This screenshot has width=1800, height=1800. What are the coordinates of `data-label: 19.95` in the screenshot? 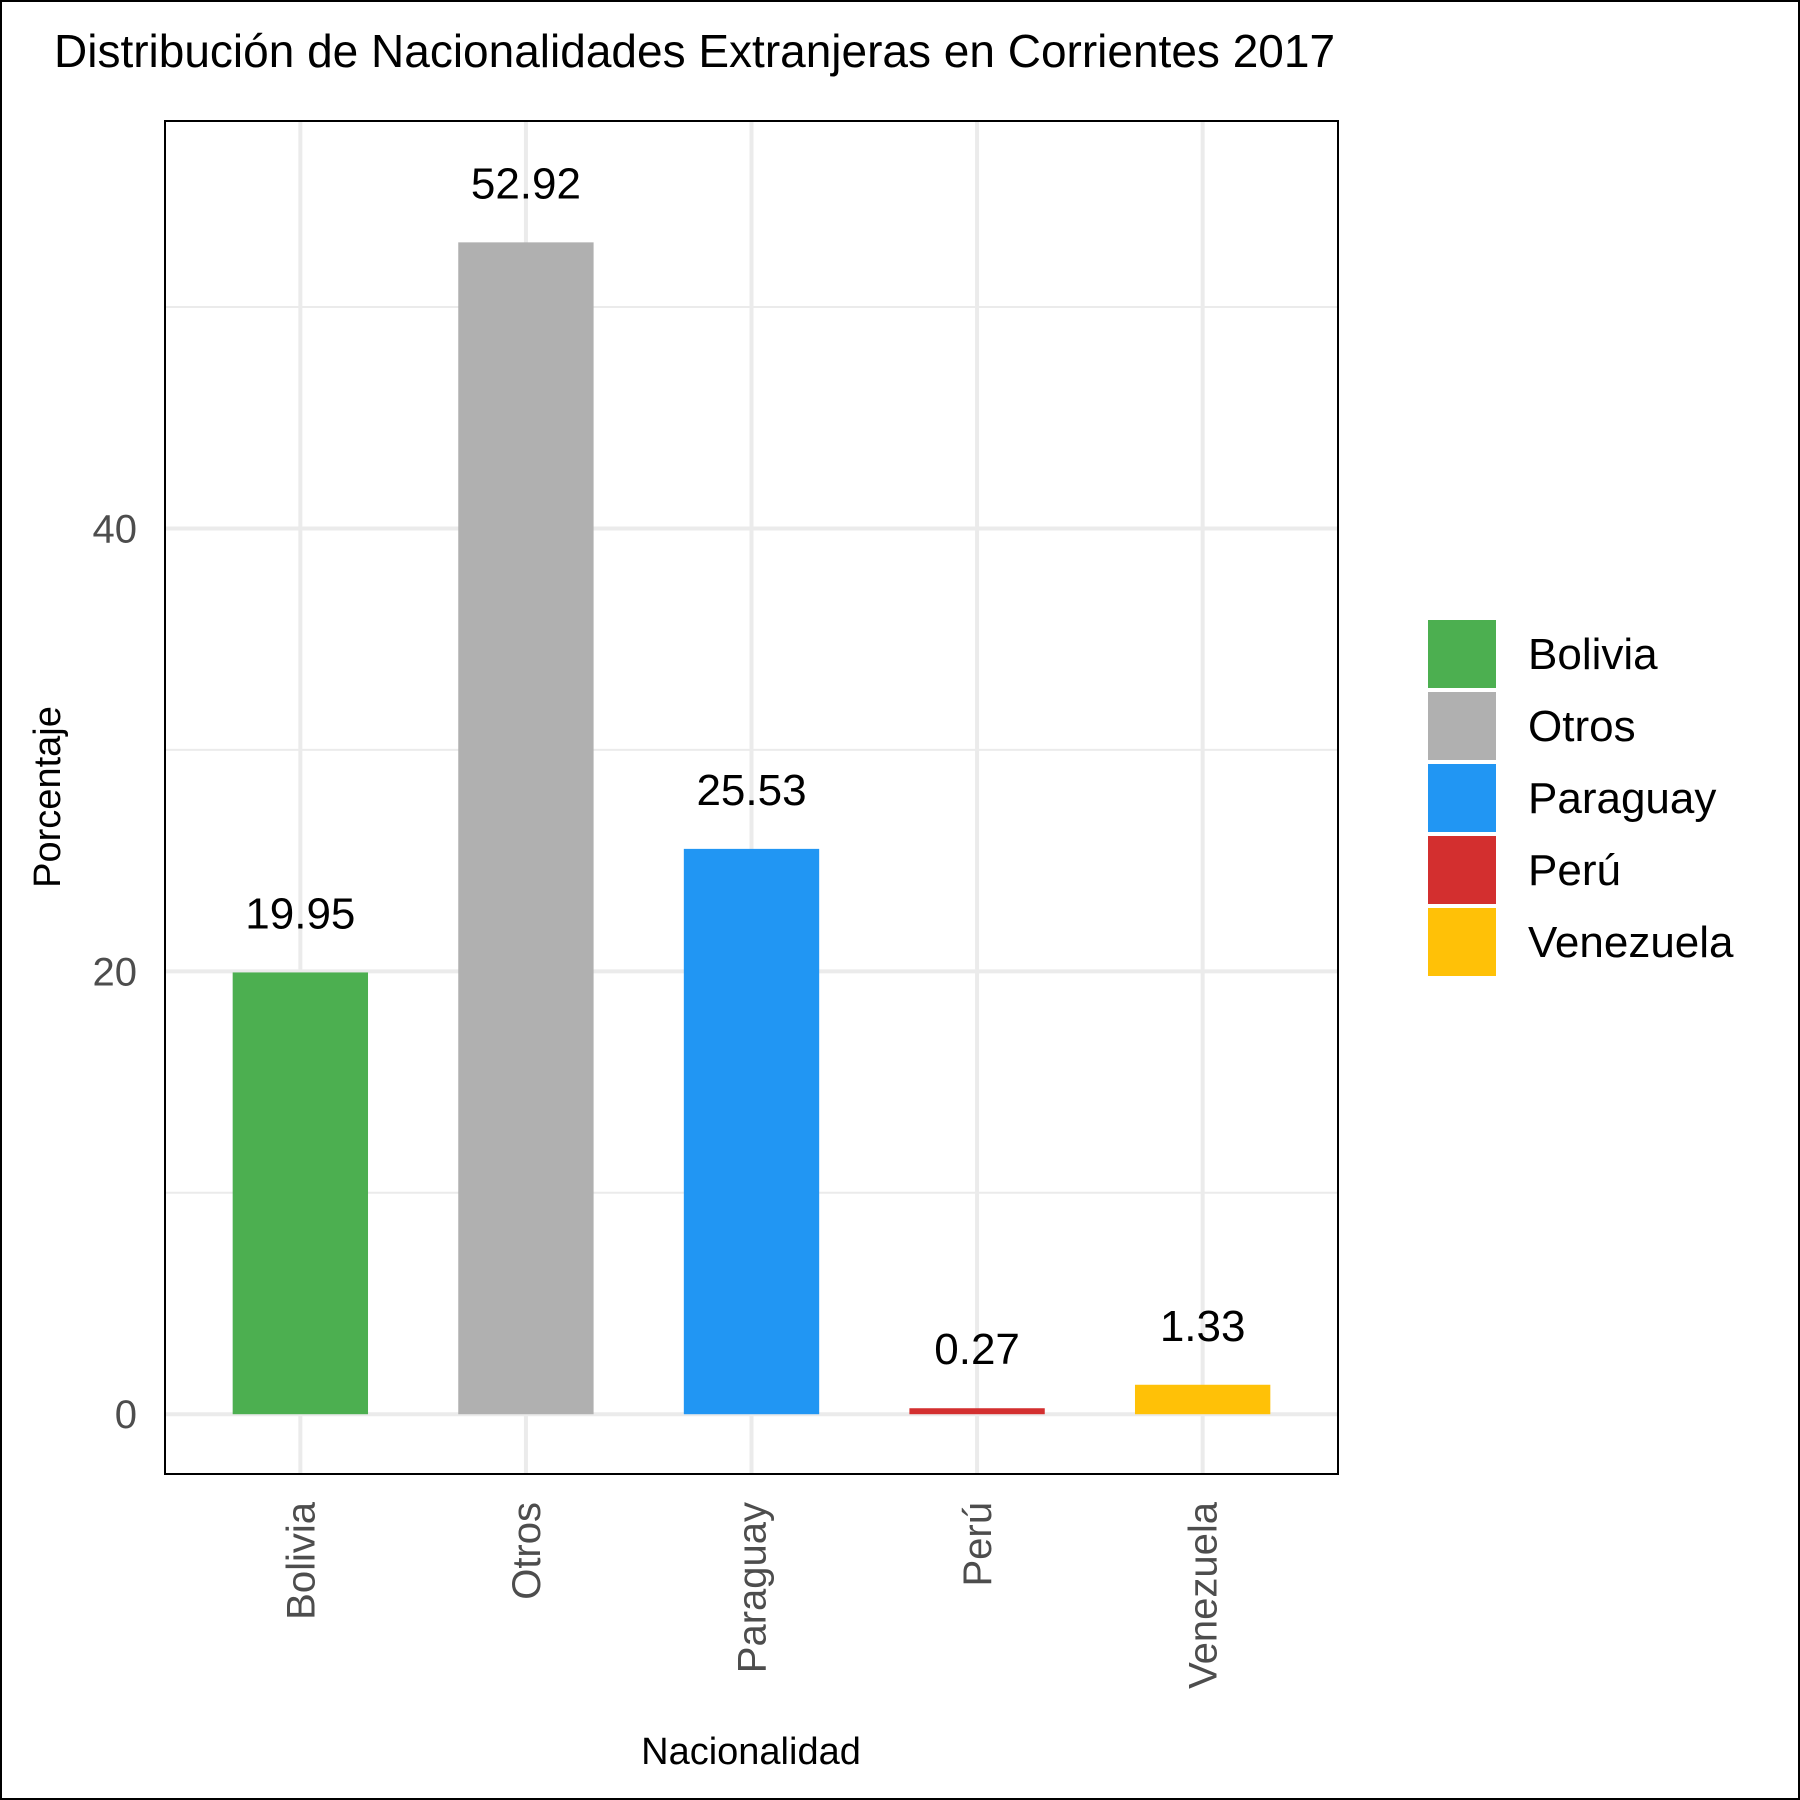 It's located at (300, 913).